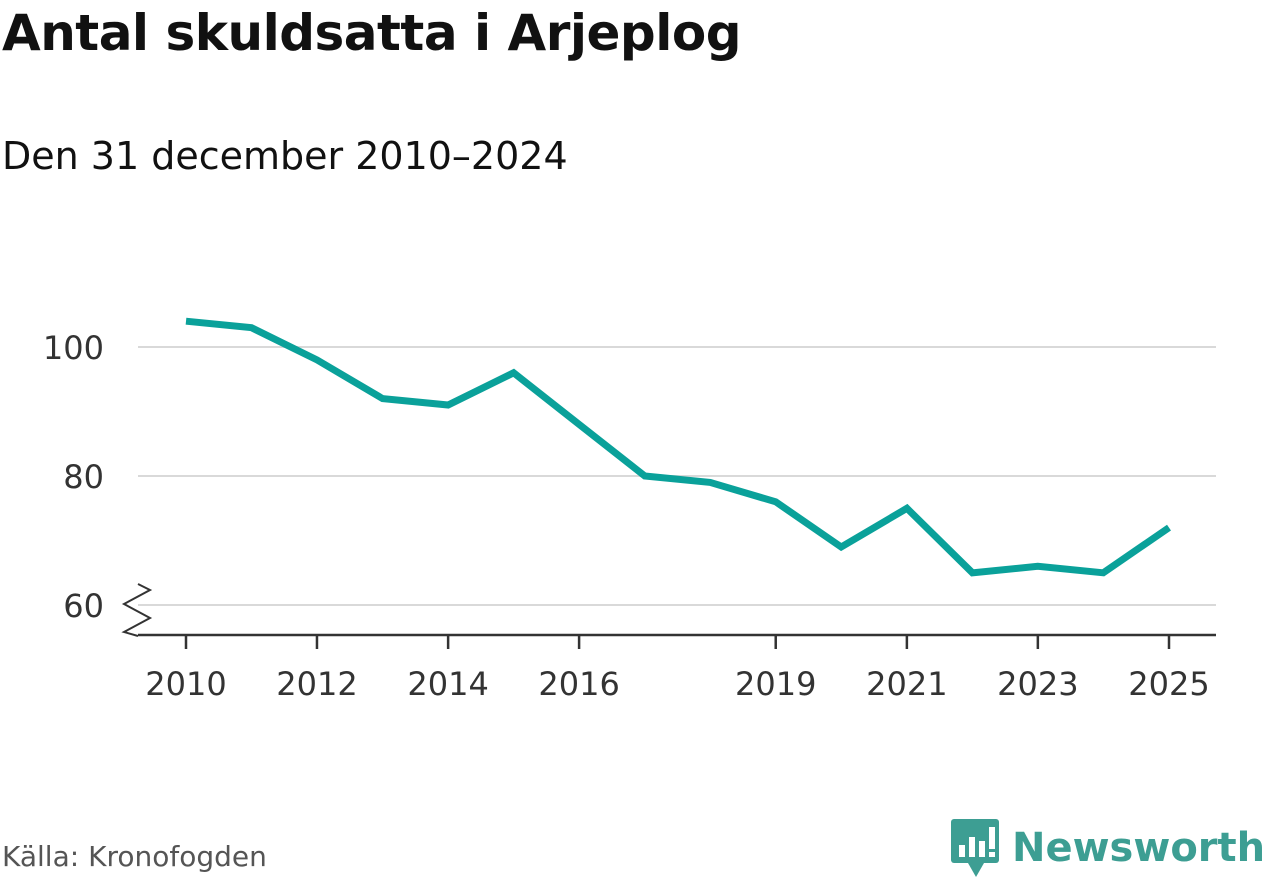 Image resolution: width=1262 pixels, height=880 pixels. Describe the element at coordinates (906, 684) in the screenshot. I see `x-tick-label: 2021` at that location.